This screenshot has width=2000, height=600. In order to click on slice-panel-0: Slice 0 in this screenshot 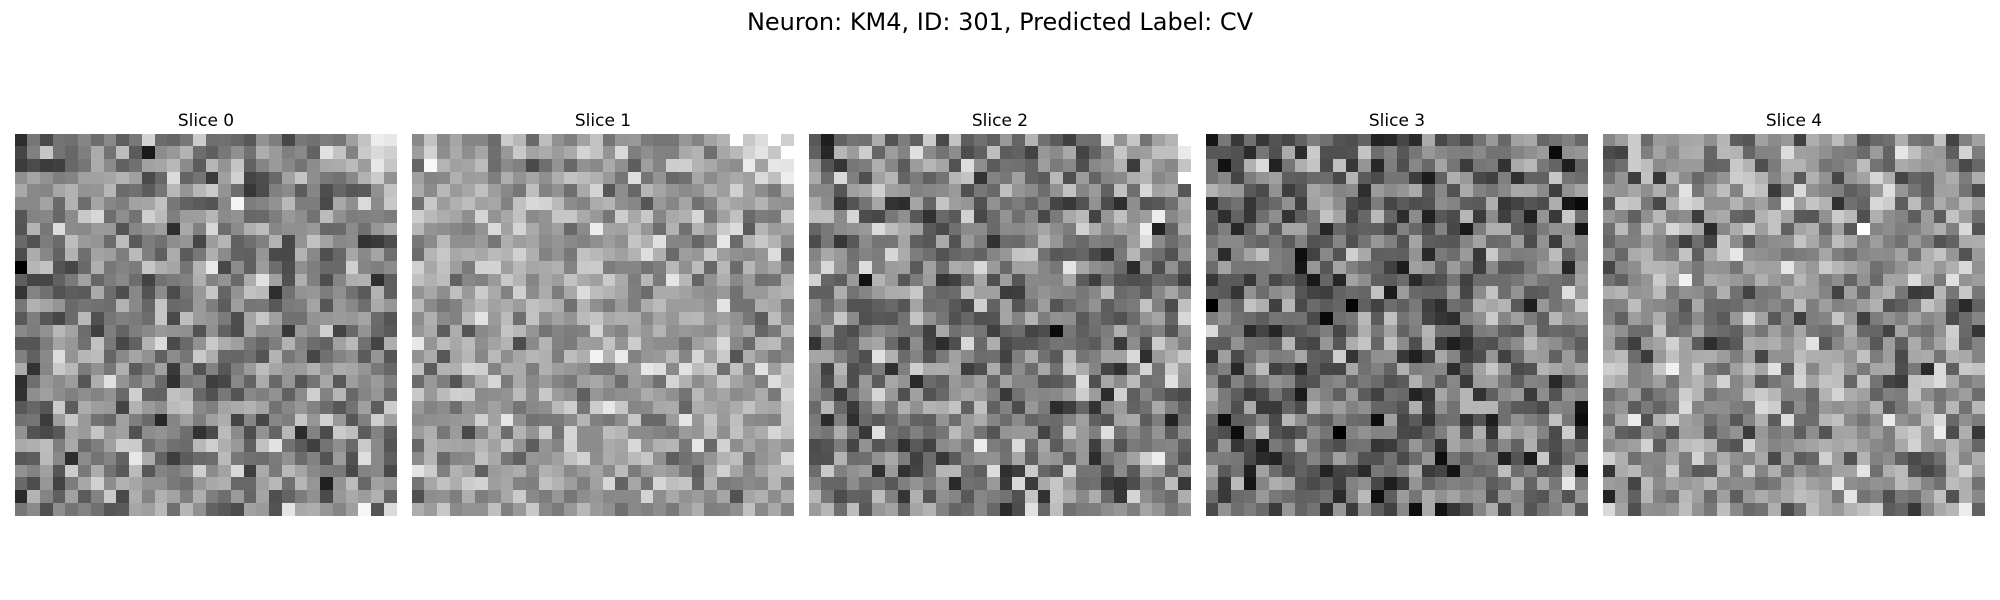, I will do `click(206, 313)`.